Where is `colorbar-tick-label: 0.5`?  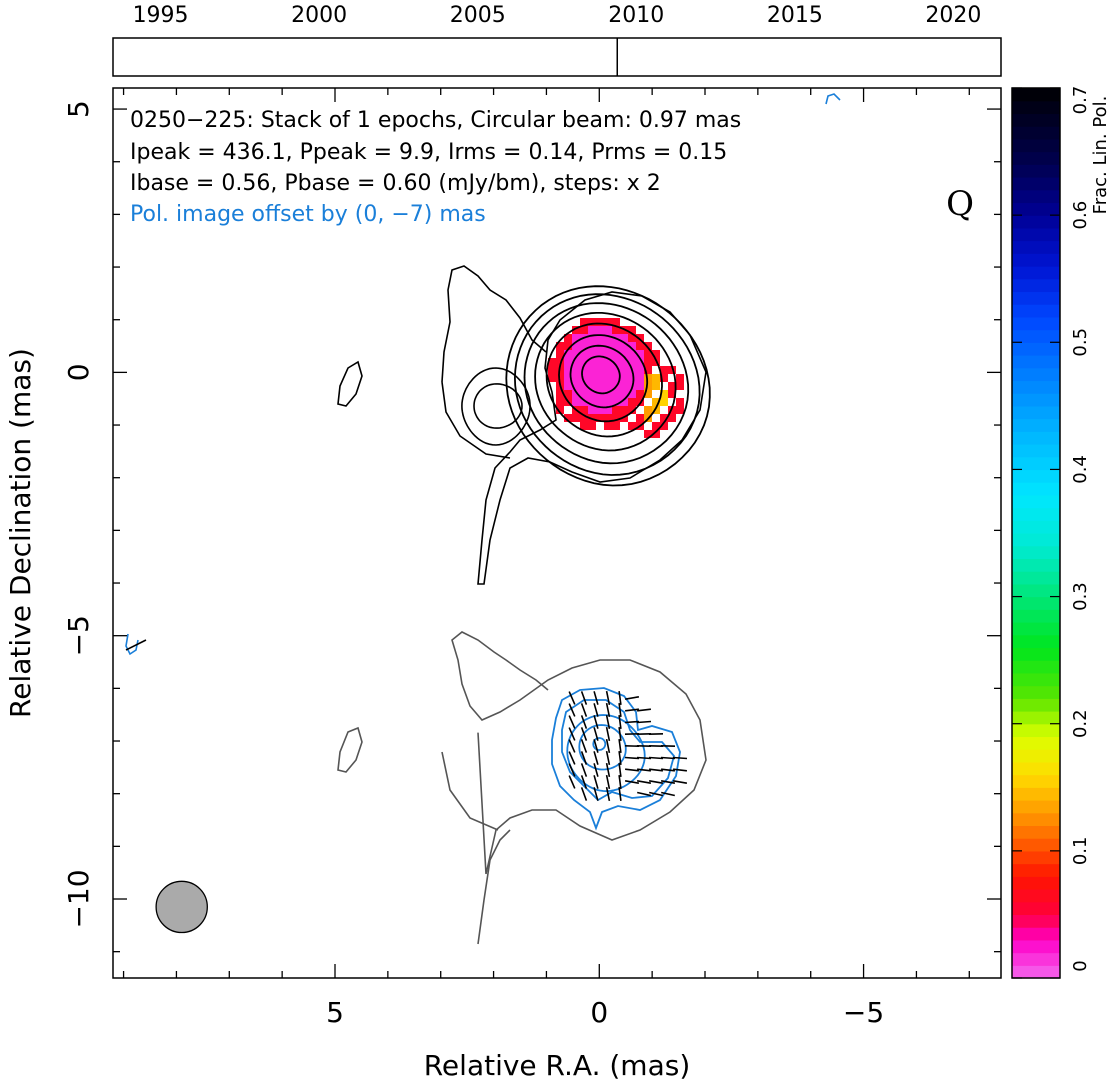
colorbar-tick-label: 0.5 is located at coordinates (1080, 342).